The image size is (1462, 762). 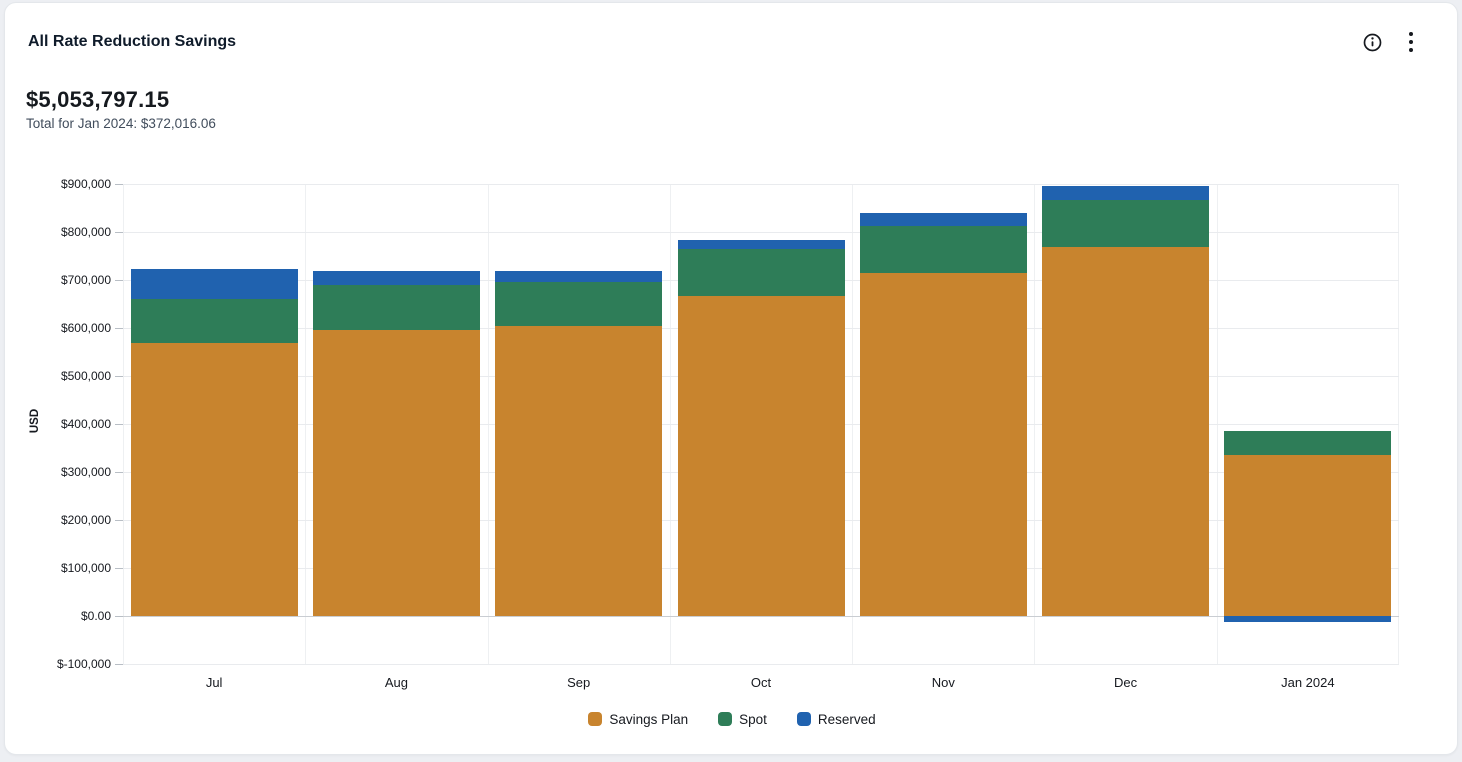 What do you see at coordinates (98, 99) in the screenshot?
I see `total-savings-value: $5,053,797.15` at bounding box center [98, 99].